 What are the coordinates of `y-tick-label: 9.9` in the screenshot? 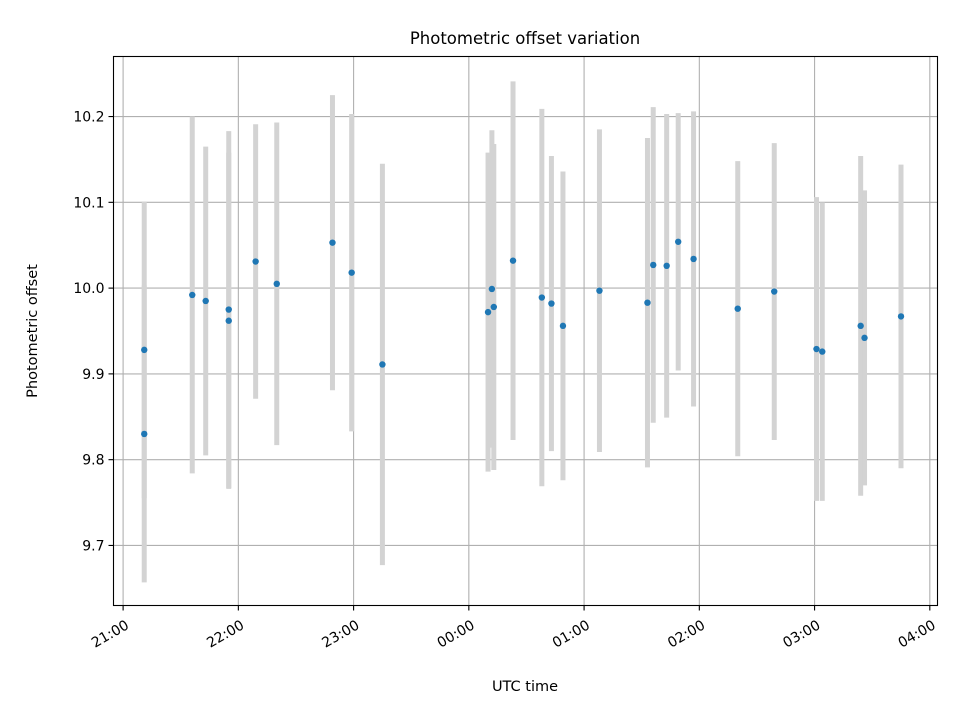 It's located at (93, 375).